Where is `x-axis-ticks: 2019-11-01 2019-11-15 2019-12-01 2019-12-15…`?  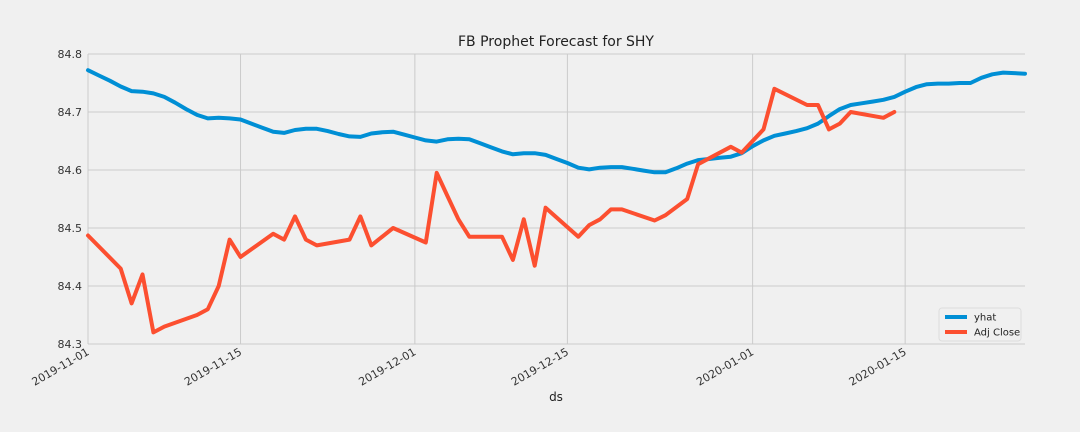 x-axis-ticks: 2019-11-01 2019-11-15 2019-12-01 2019-12-15… is located at coordinates (469, 366).